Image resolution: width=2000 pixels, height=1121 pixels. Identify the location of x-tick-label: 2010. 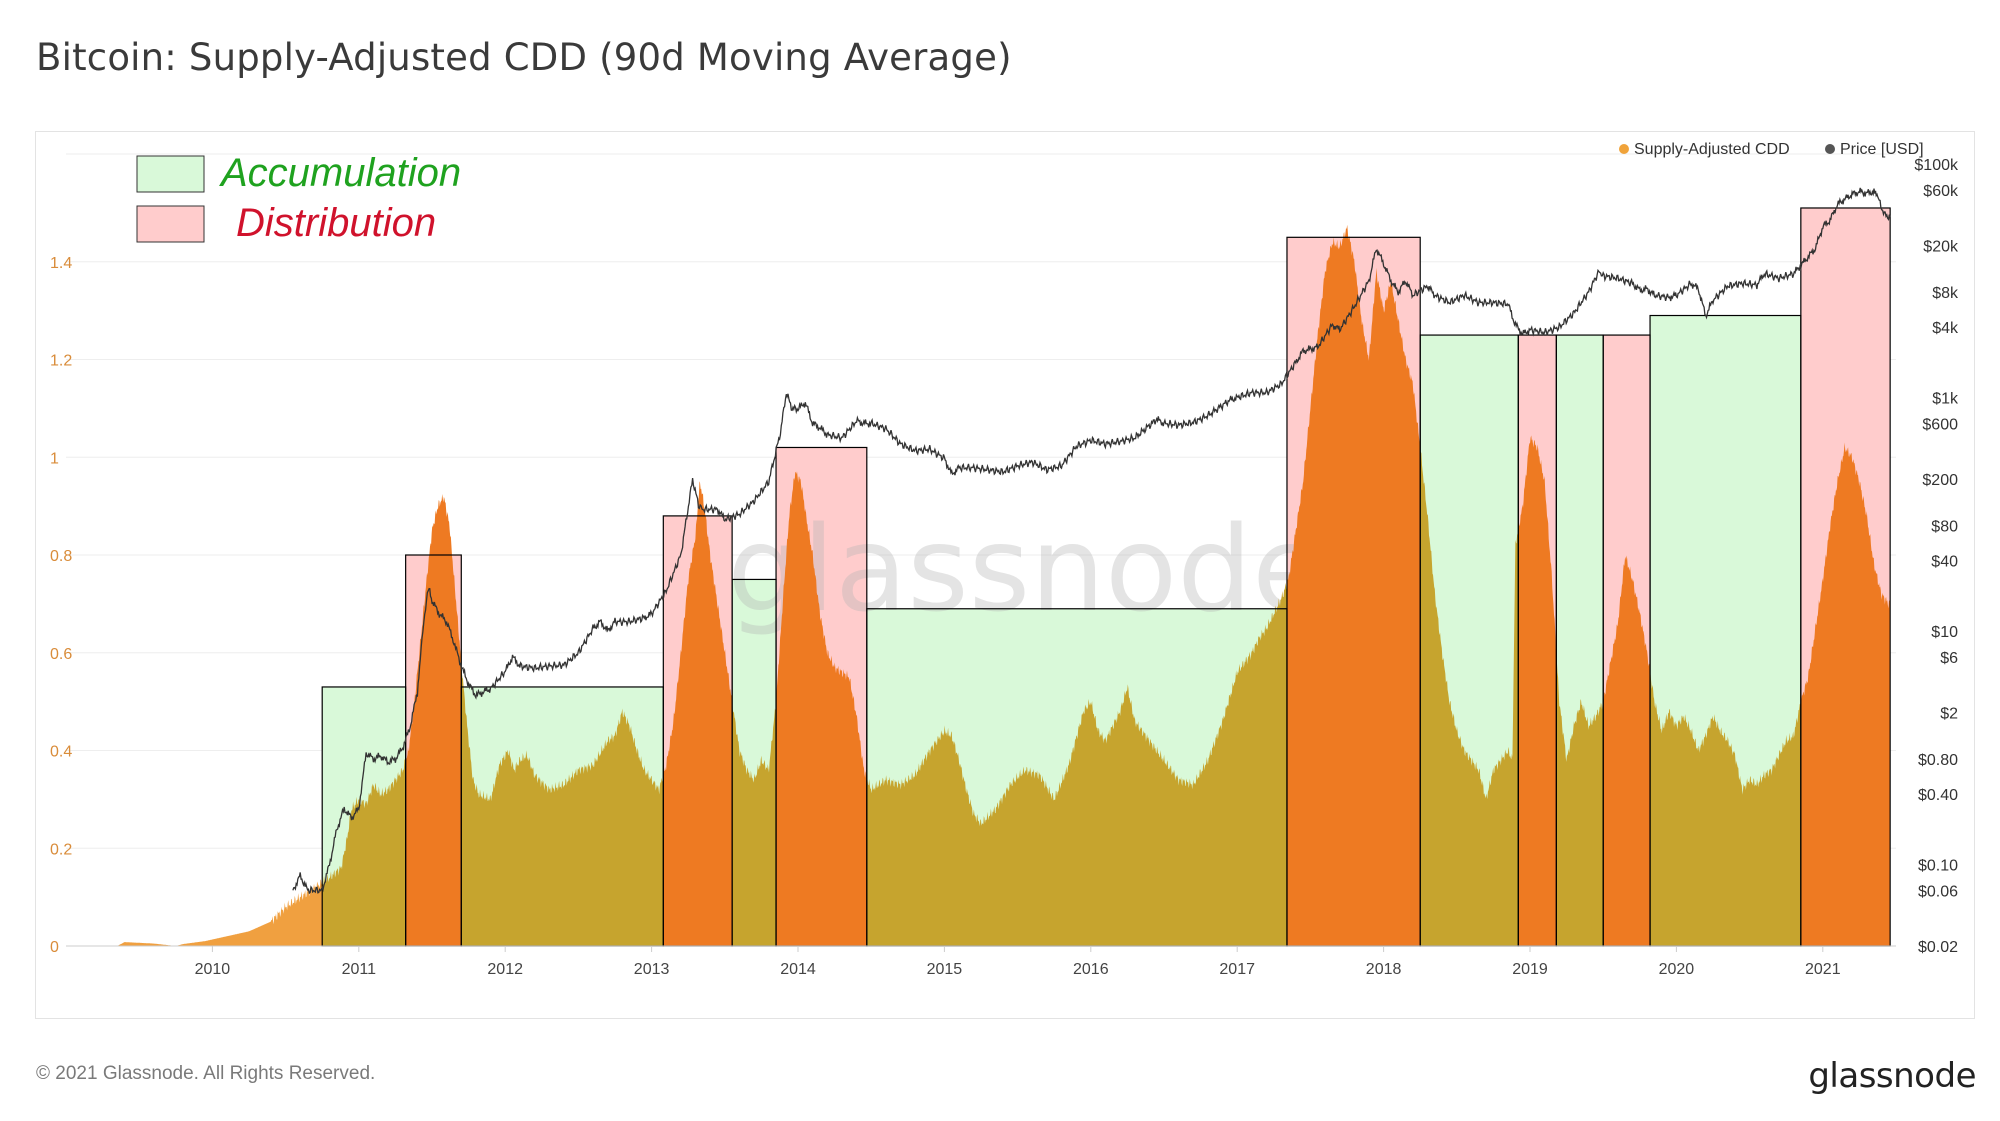
(213, 969).